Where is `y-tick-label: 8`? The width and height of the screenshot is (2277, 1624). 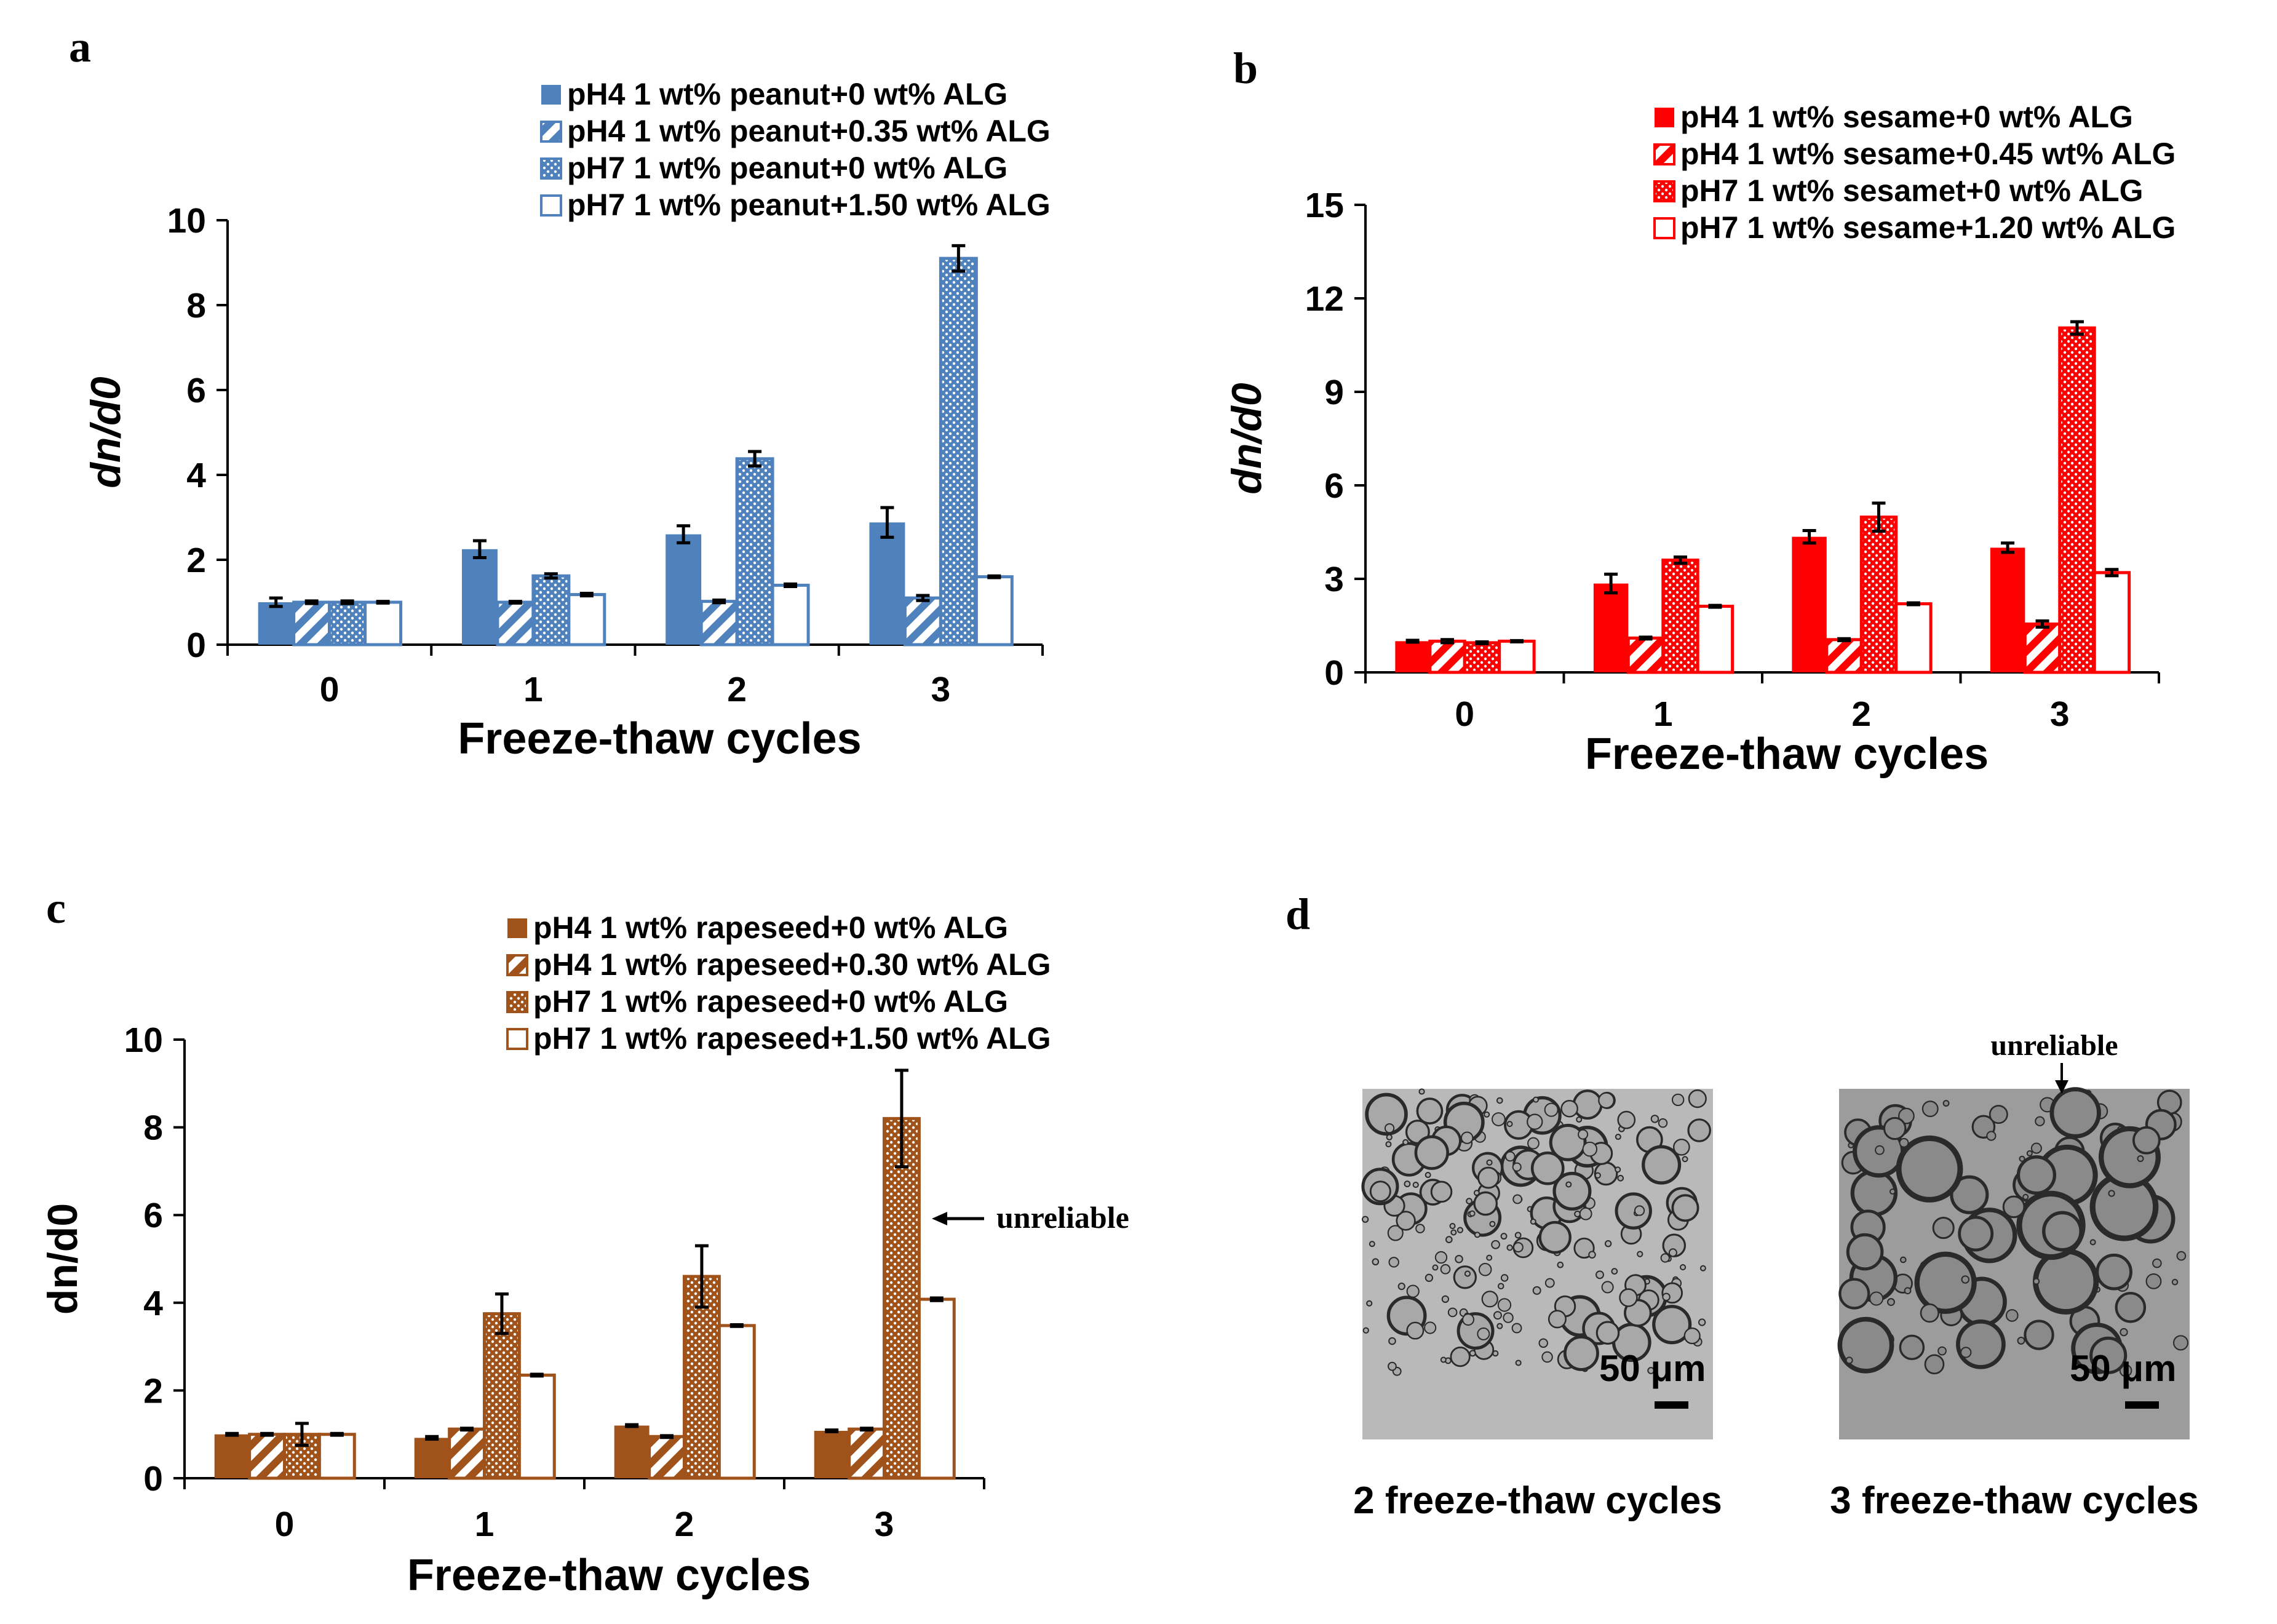
y-tick-label: 8 is located at coordinates (196, 305).